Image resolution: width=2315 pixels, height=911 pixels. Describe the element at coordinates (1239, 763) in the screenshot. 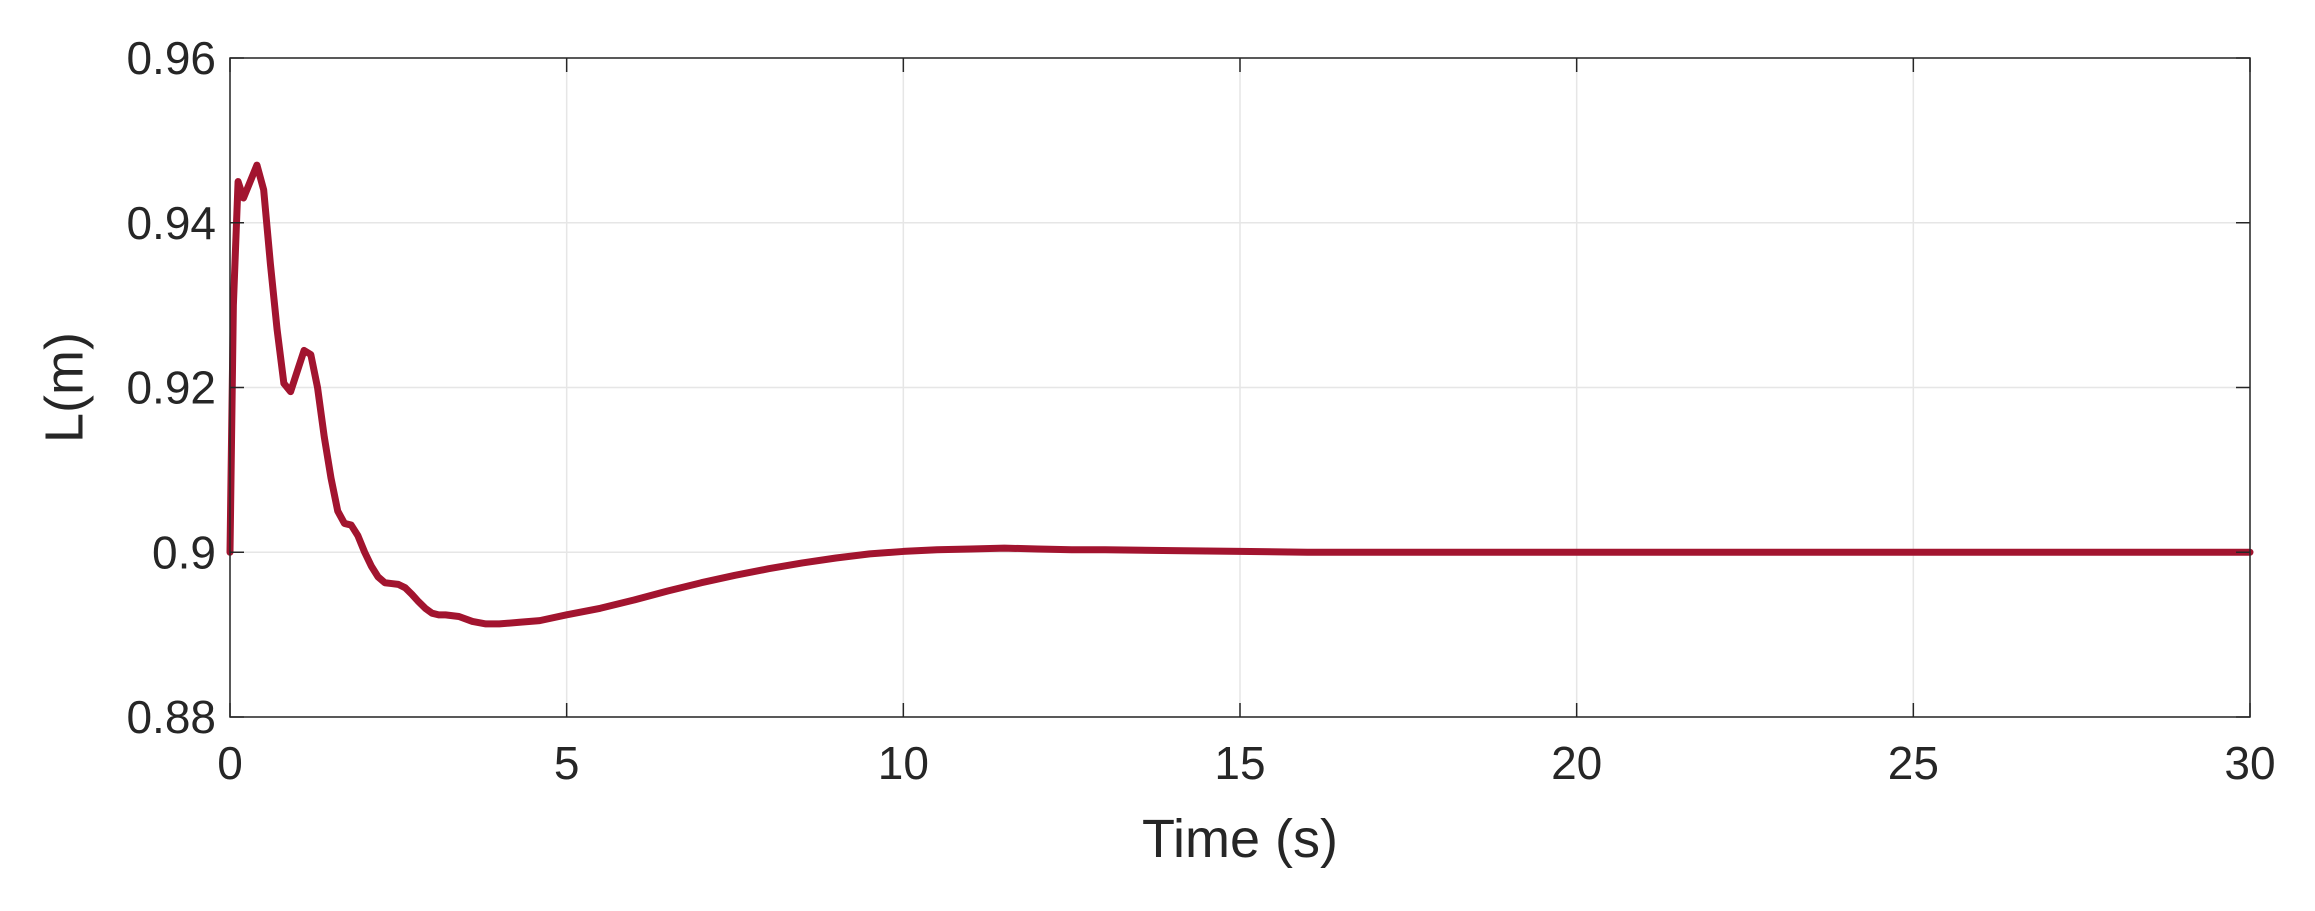

I see `x-tick-label: 15` at that location.